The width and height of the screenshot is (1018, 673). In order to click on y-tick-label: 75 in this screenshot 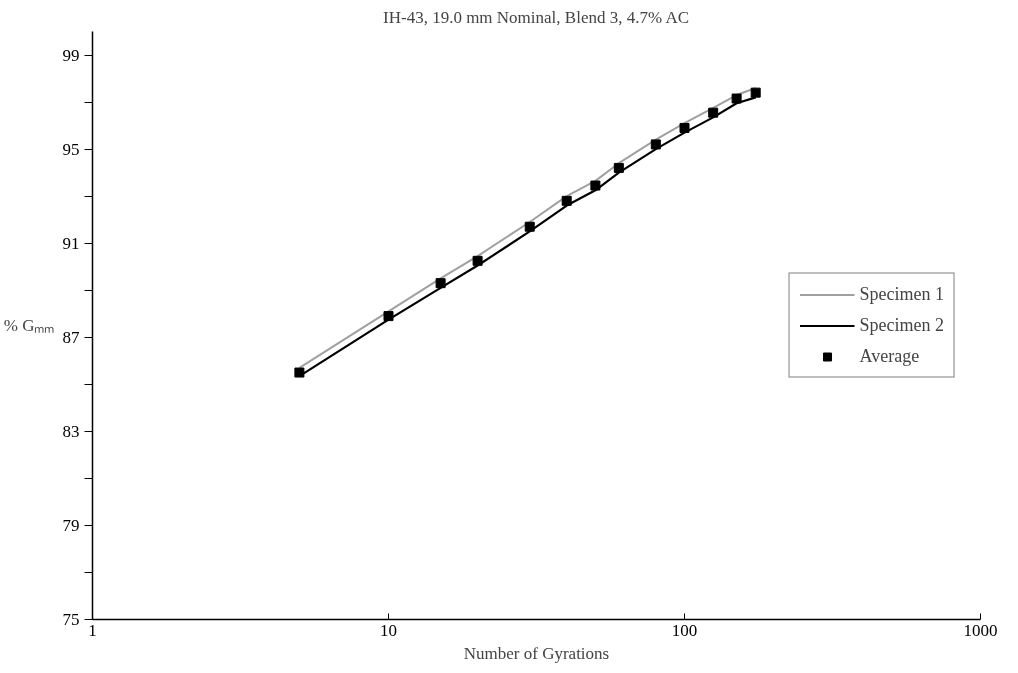, I will do `click(71, 619)`.